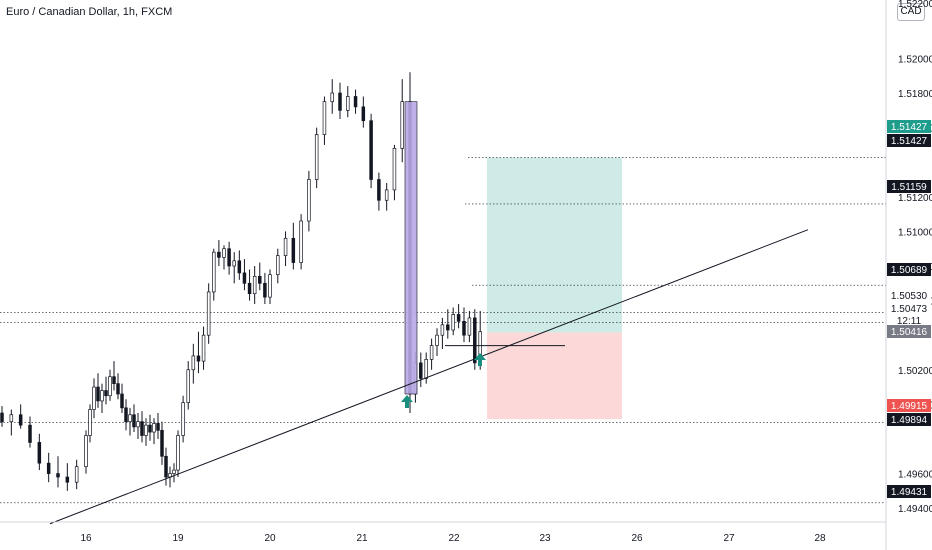  What do you see at coordinates (89, 12) in the screenshot?
I see `chart-title: Euro / Canadian Dollar, 1h, FXCM` at bounding box center [89, 12].